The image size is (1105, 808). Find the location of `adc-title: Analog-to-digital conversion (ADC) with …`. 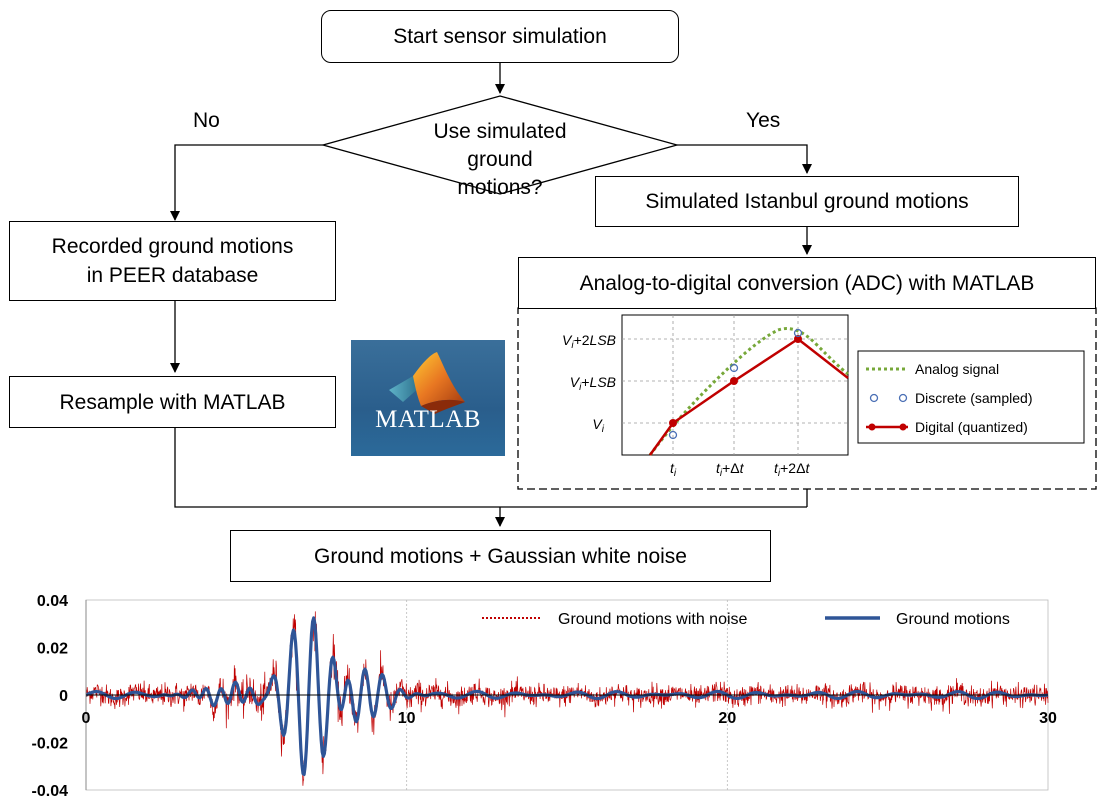

adc-title: Analog-to-digital conversion (ADC) with … is located at coordinates (807, 283).